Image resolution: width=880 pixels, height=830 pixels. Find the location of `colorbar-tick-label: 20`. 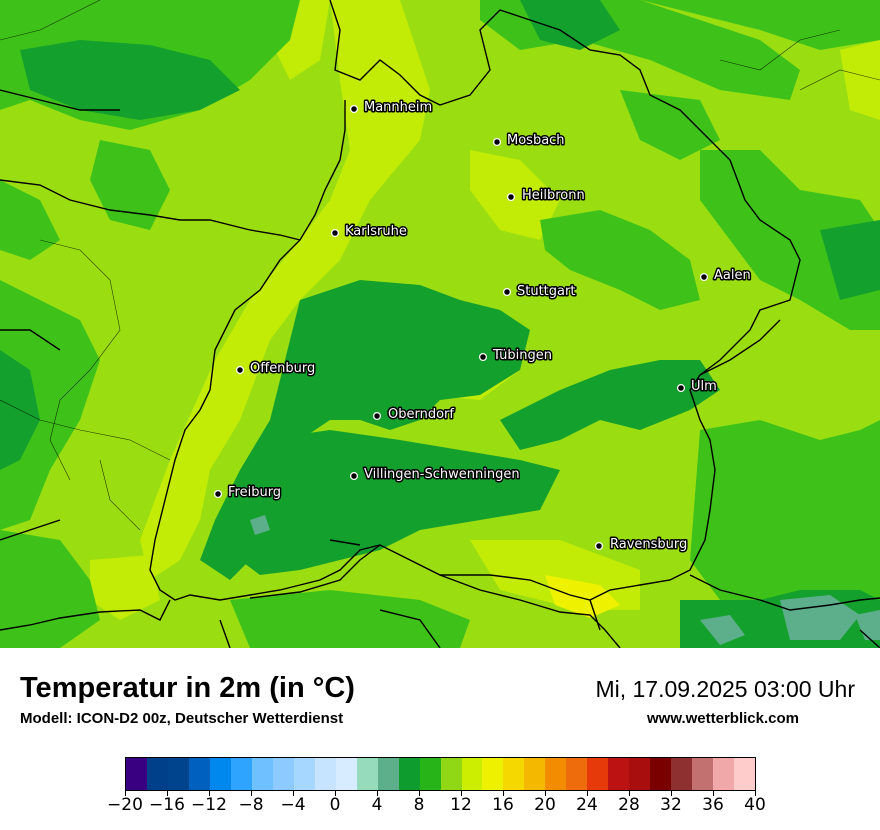

colorbar-tick-label: 20 is located at coordinates (545, 805).